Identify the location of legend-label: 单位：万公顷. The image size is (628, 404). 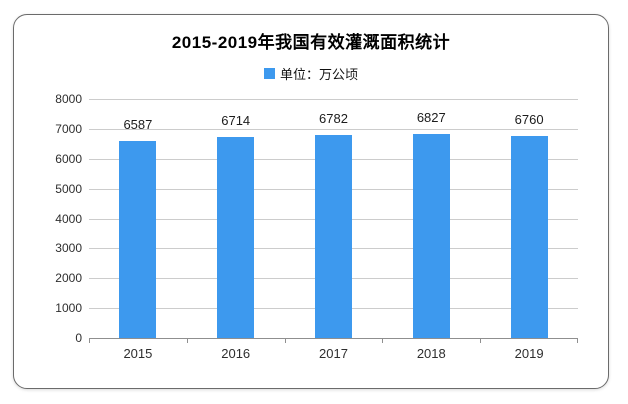
(318, 74).